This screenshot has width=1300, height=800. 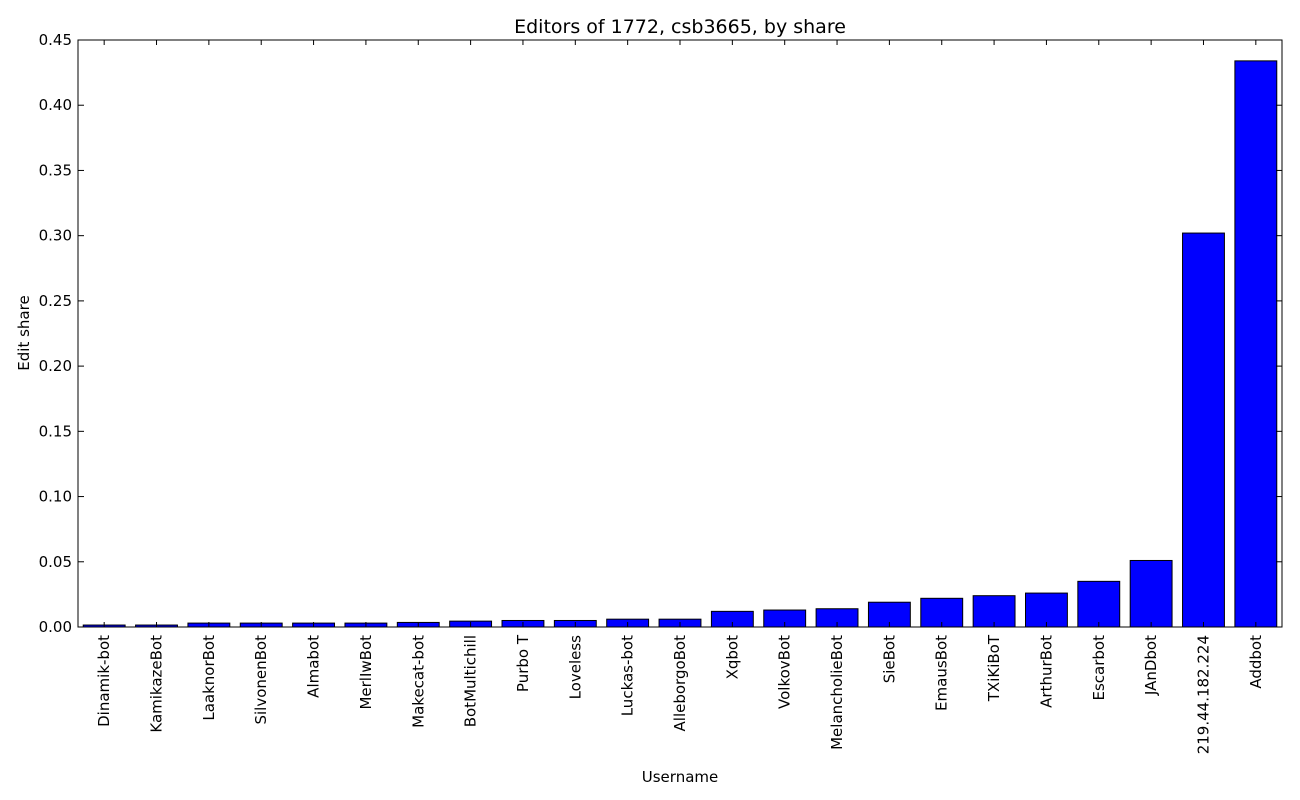 What do you see at coordinates (1151, 665) in the screenshot?
I see `x-tick-label: JAnDbot` at bounding box center [1151, 665].